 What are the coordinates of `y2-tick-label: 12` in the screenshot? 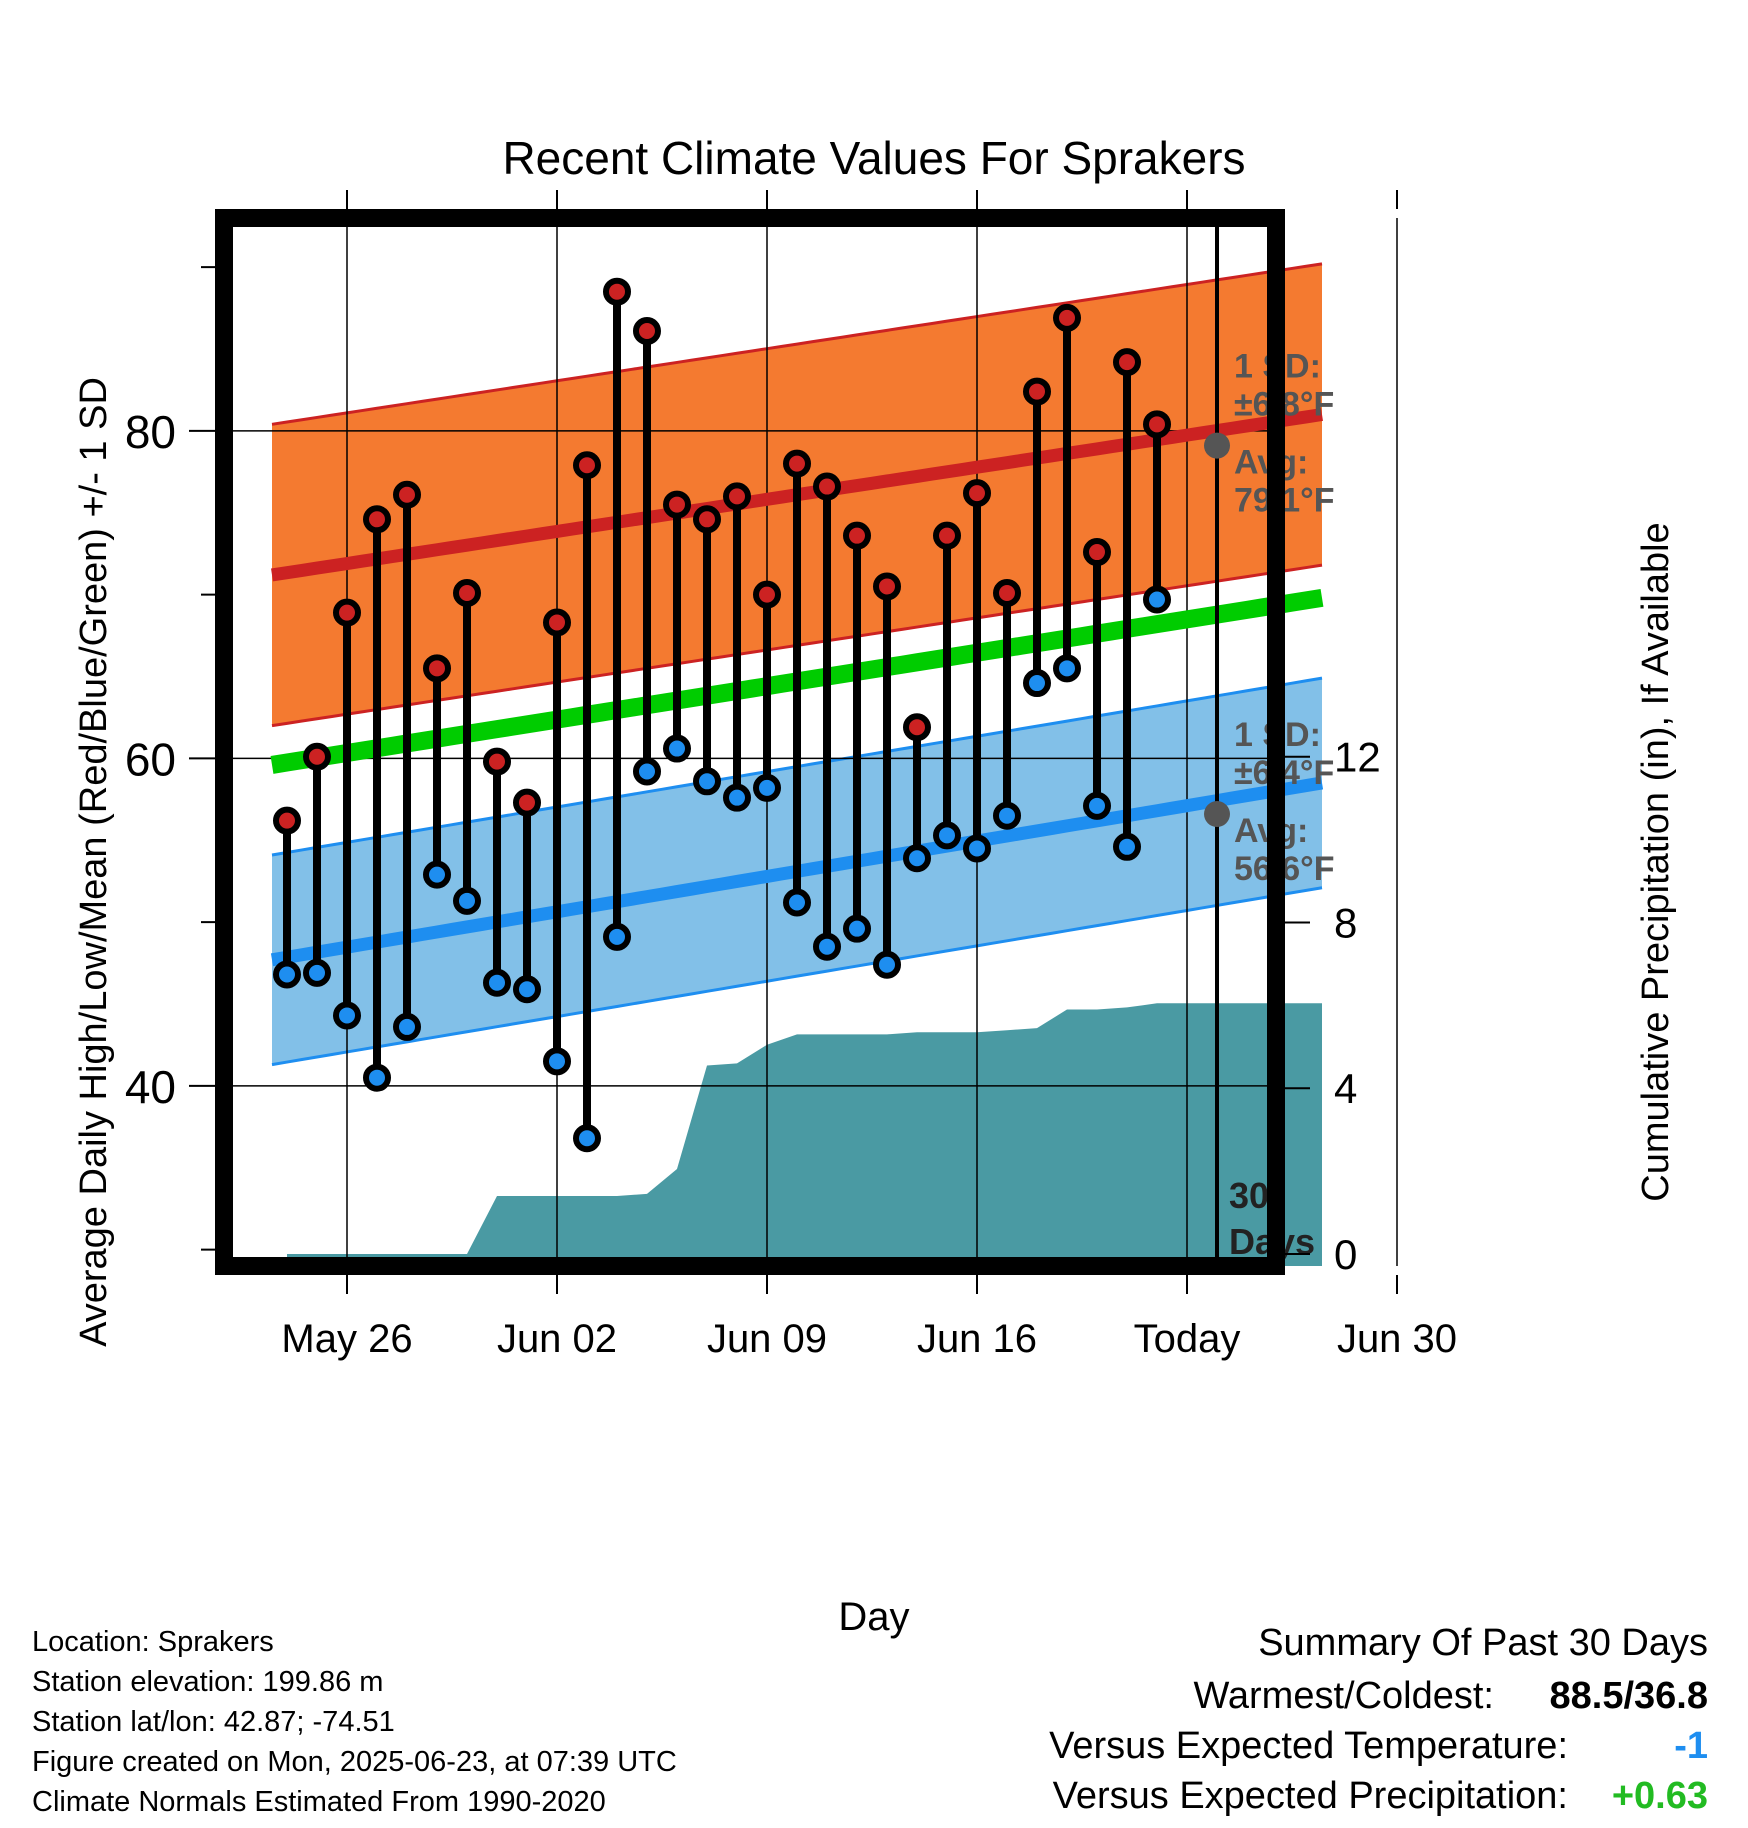 It's located at (1357, 757).